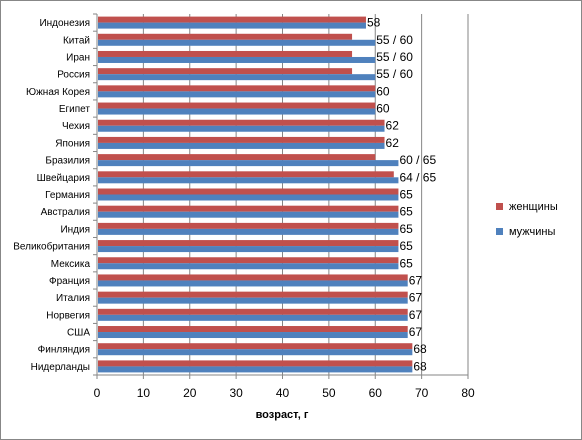 The height and width of the screenshot is (440, 582). Describe the element at coordinates (68, 315) in the screenshot. I see `category-label: Норвегия` at that location.